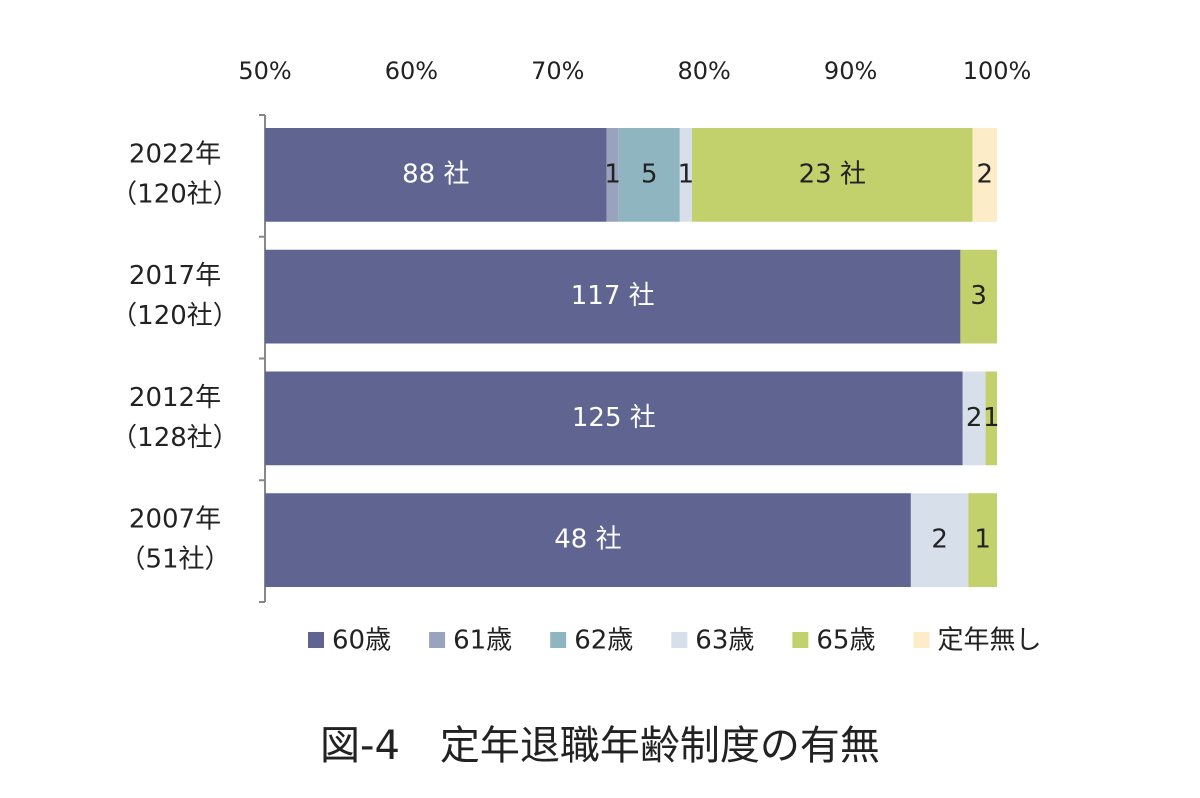 This screenshot has height=798, width=1200. I want to click on data-label: 125 社, so click(614, 418).